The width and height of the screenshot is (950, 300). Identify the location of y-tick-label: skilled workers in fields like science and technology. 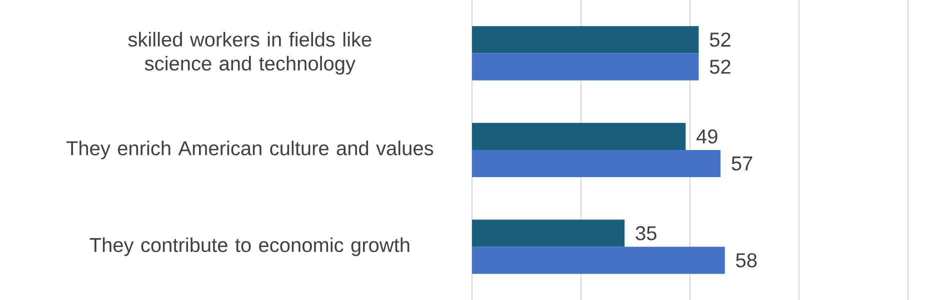
(250, 53).